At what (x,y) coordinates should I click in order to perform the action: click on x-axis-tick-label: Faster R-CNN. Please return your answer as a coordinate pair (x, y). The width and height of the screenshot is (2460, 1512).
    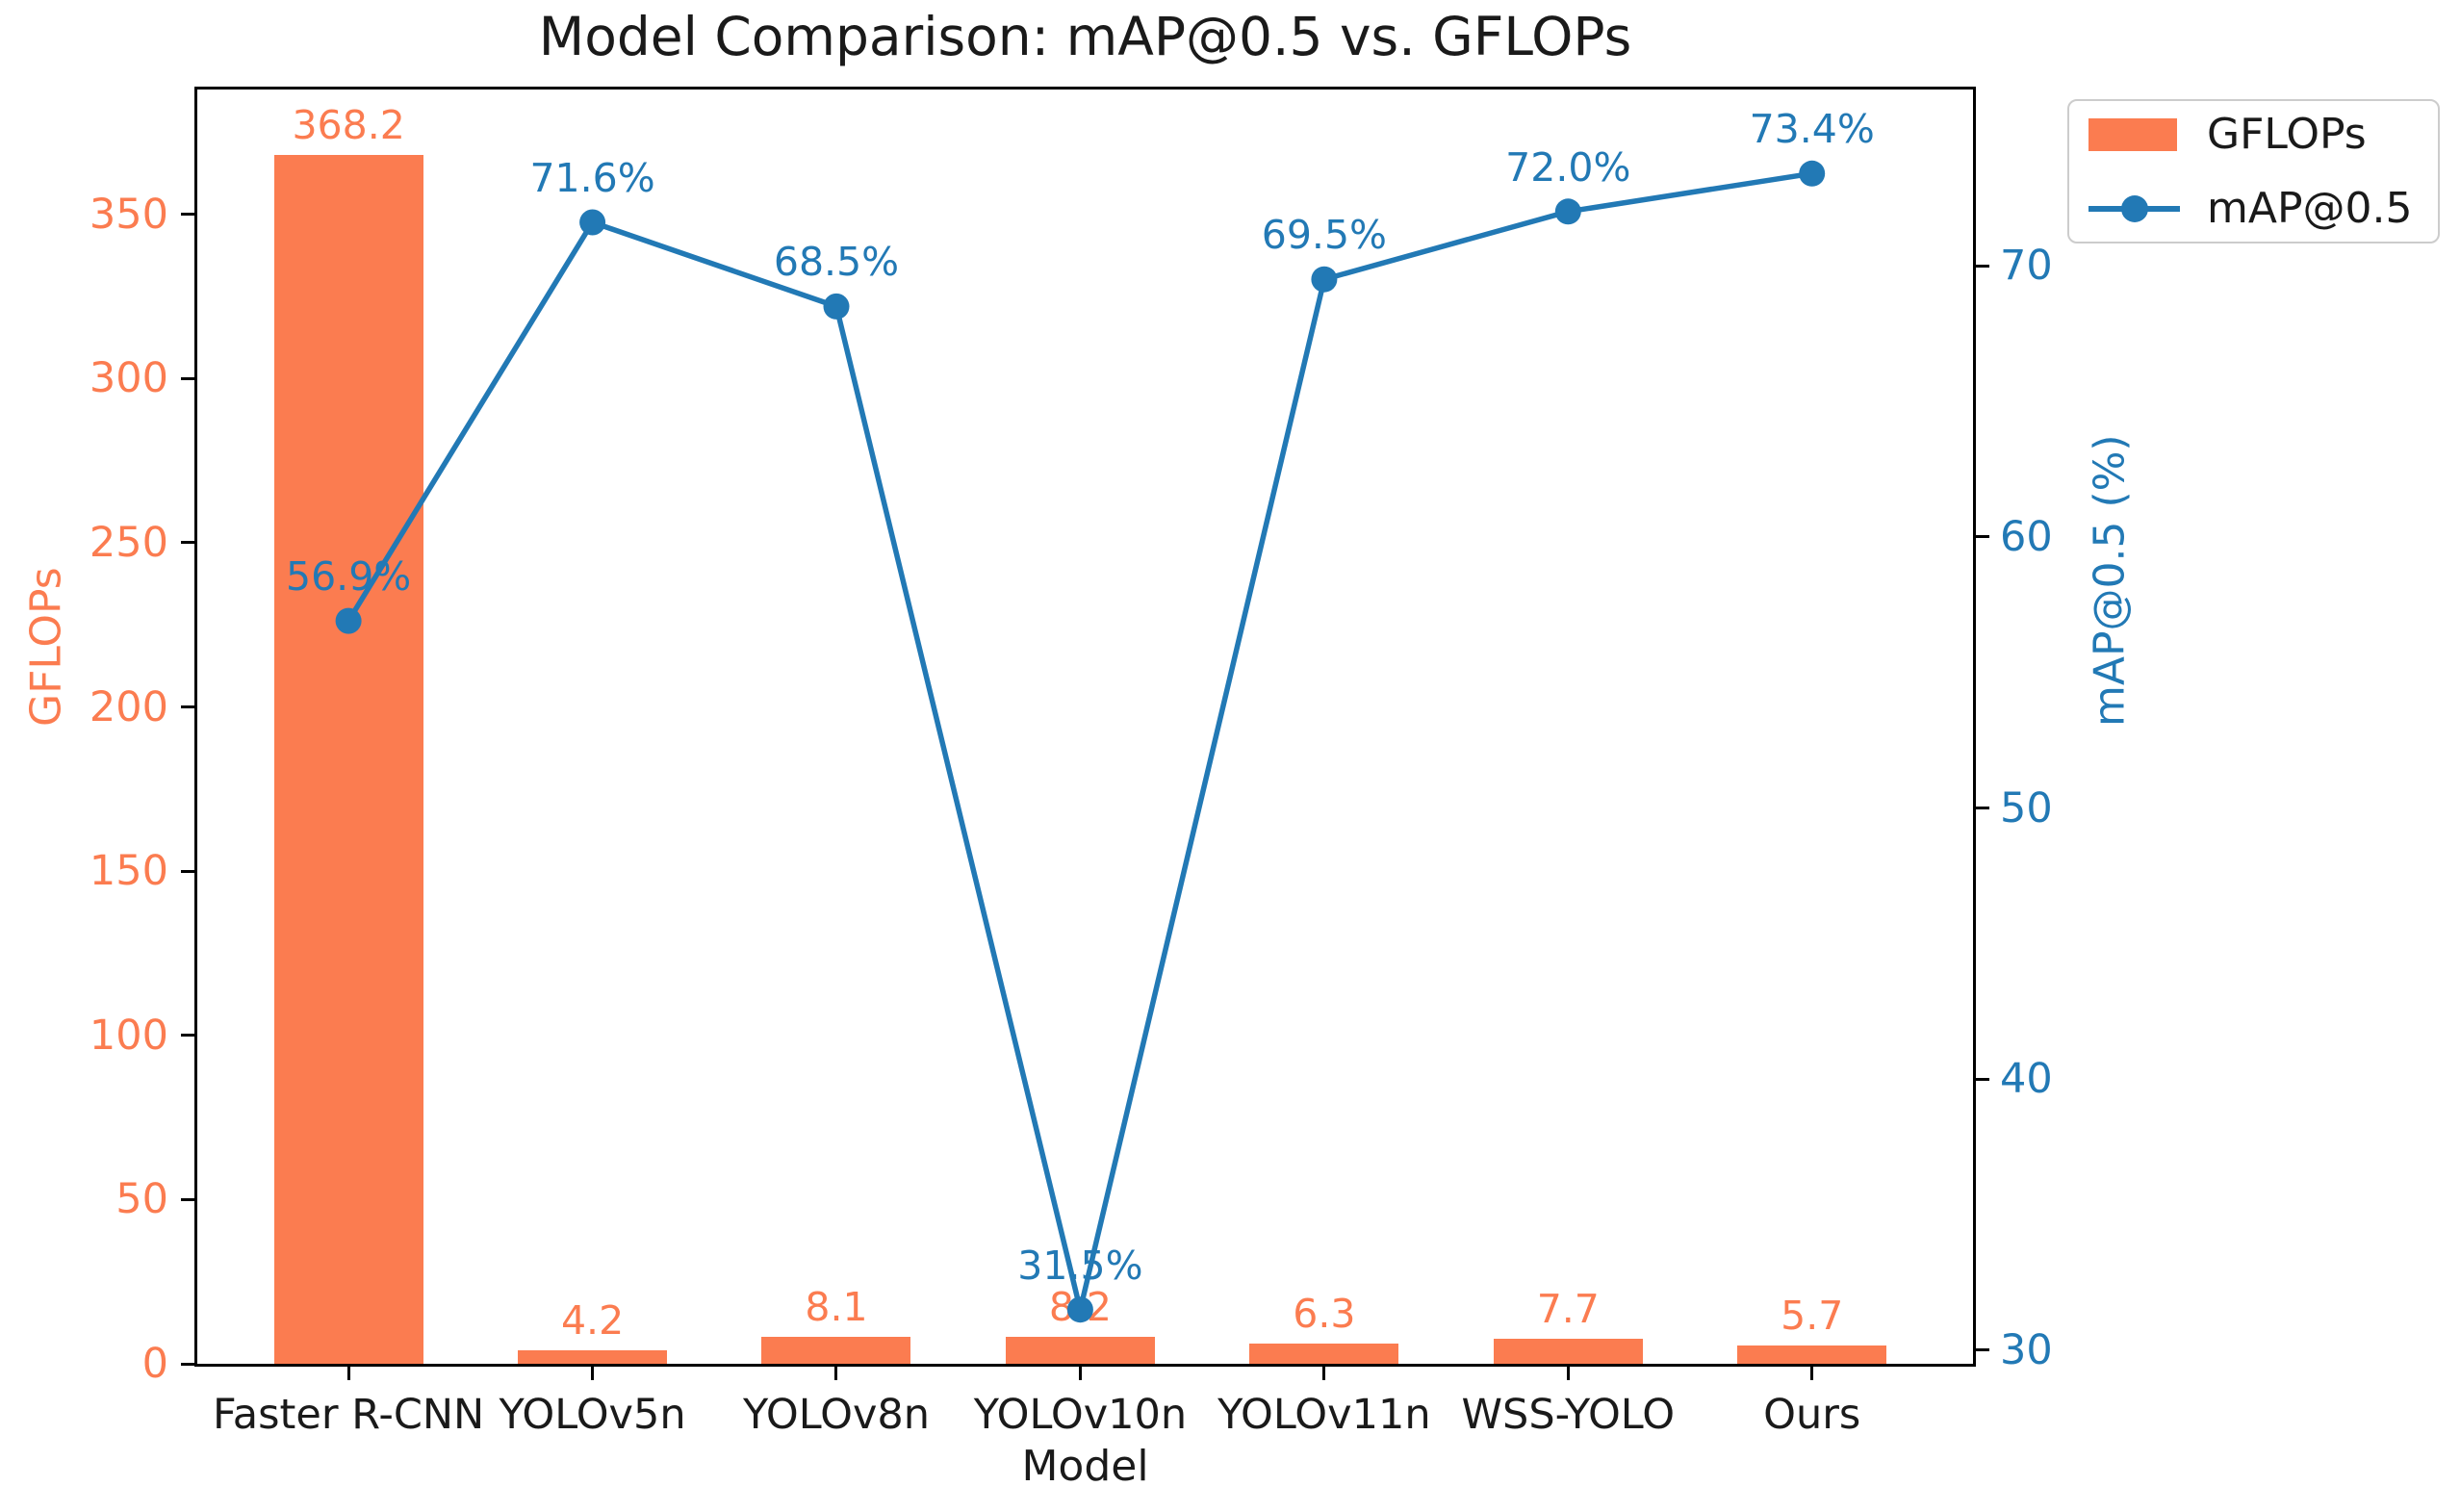
    Looking at the image, I should click on (349, 1415).